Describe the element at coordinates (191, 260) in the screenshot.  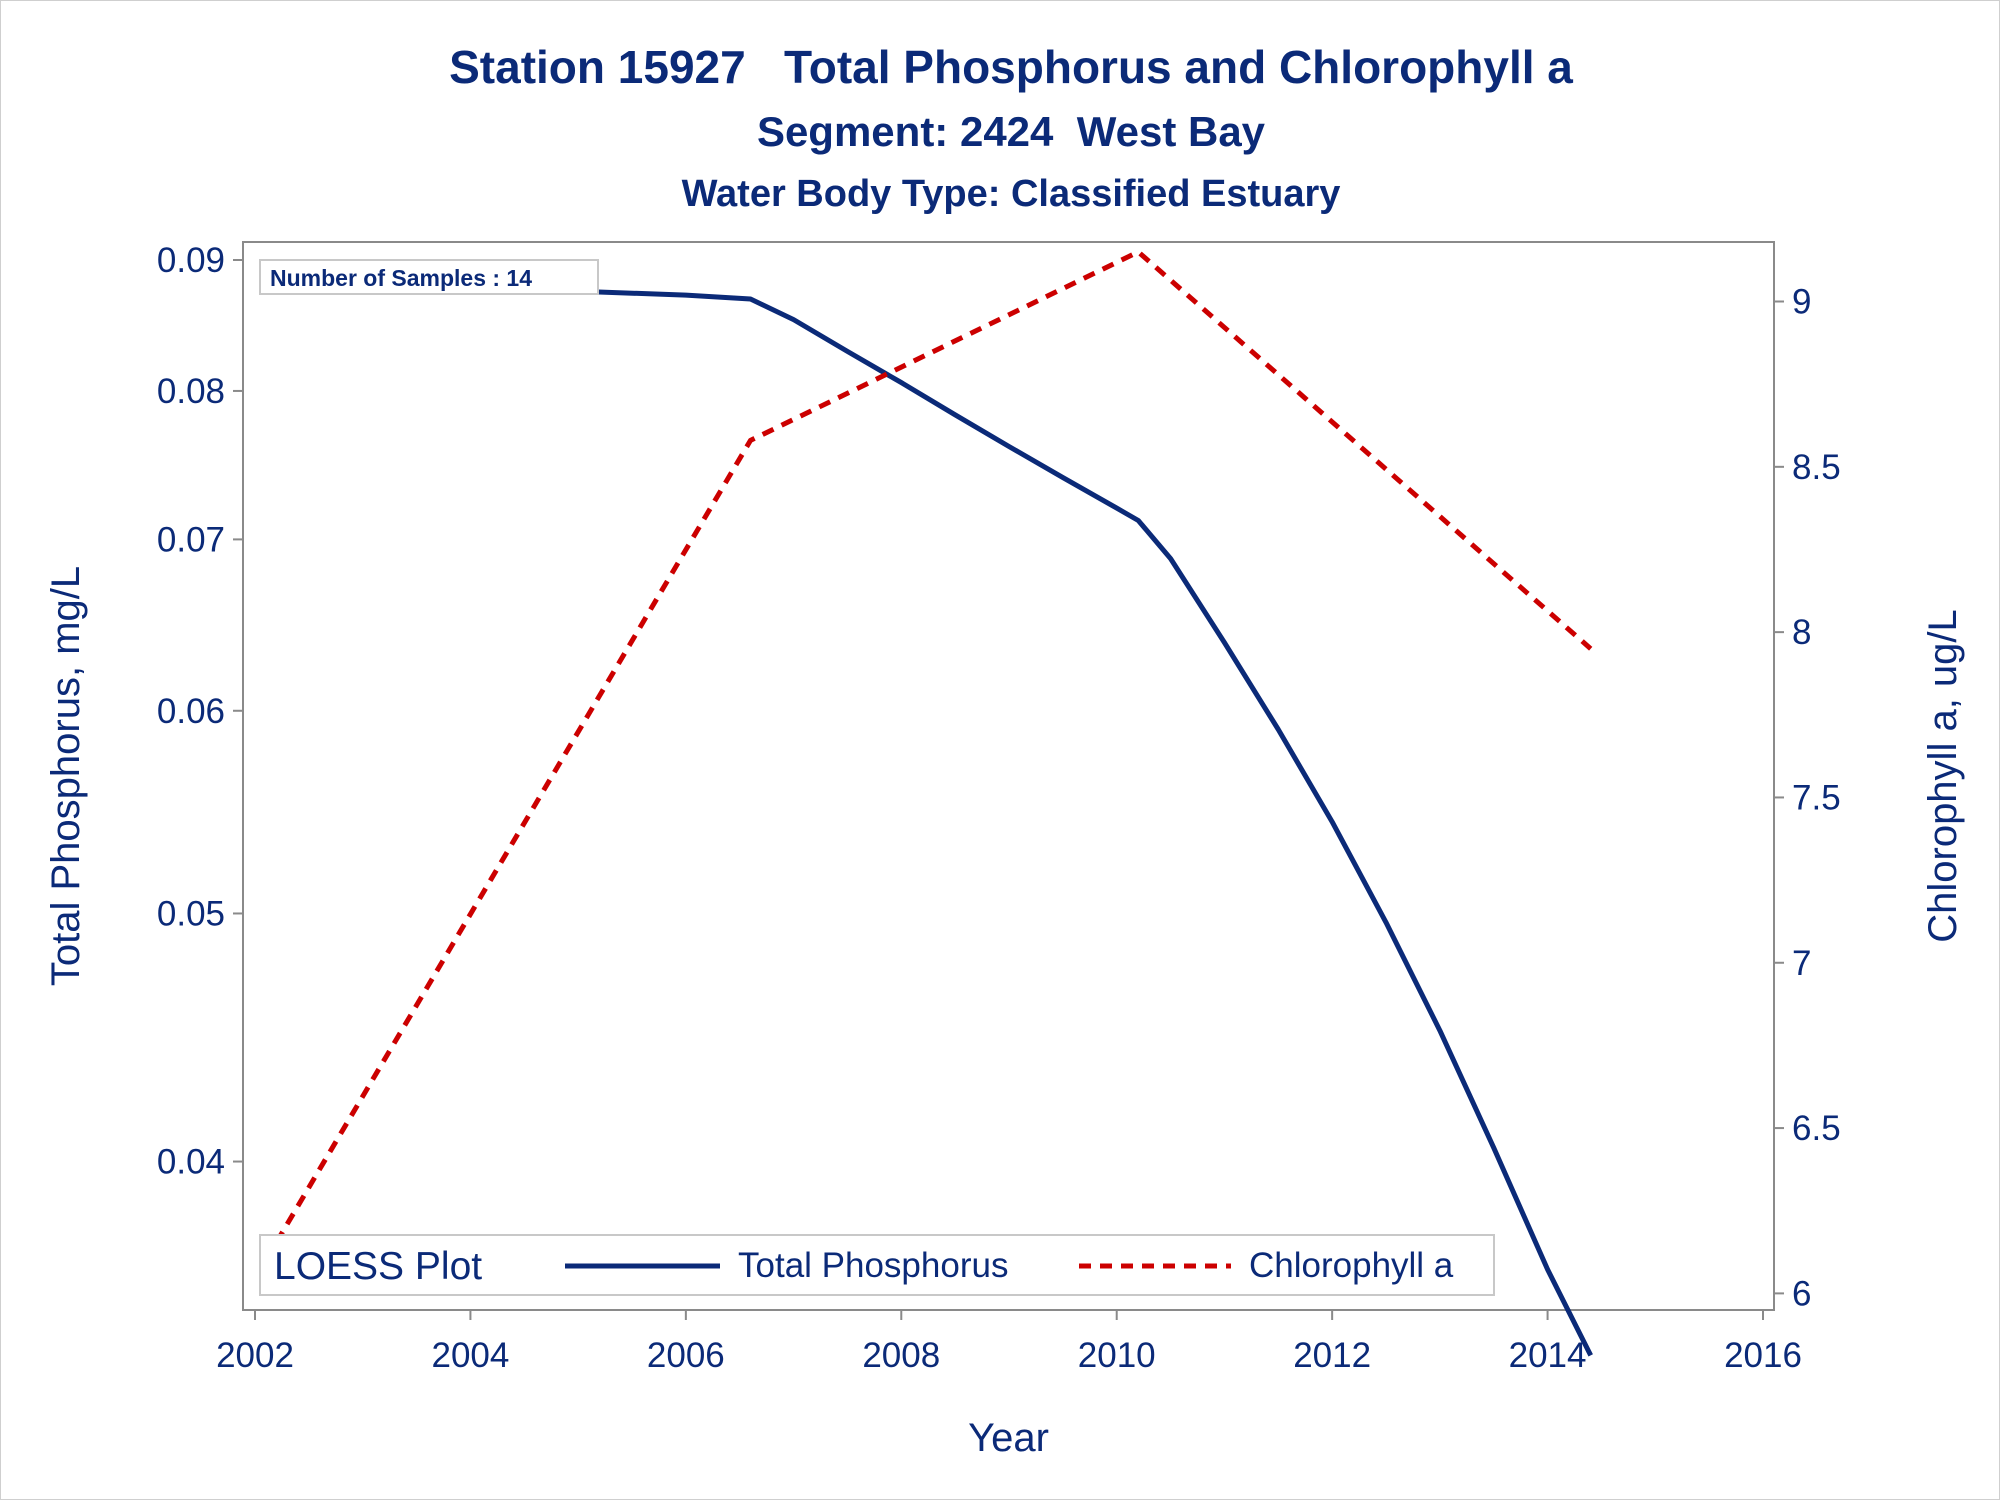
I see `y-left-tick-label: 0.09` at that location.